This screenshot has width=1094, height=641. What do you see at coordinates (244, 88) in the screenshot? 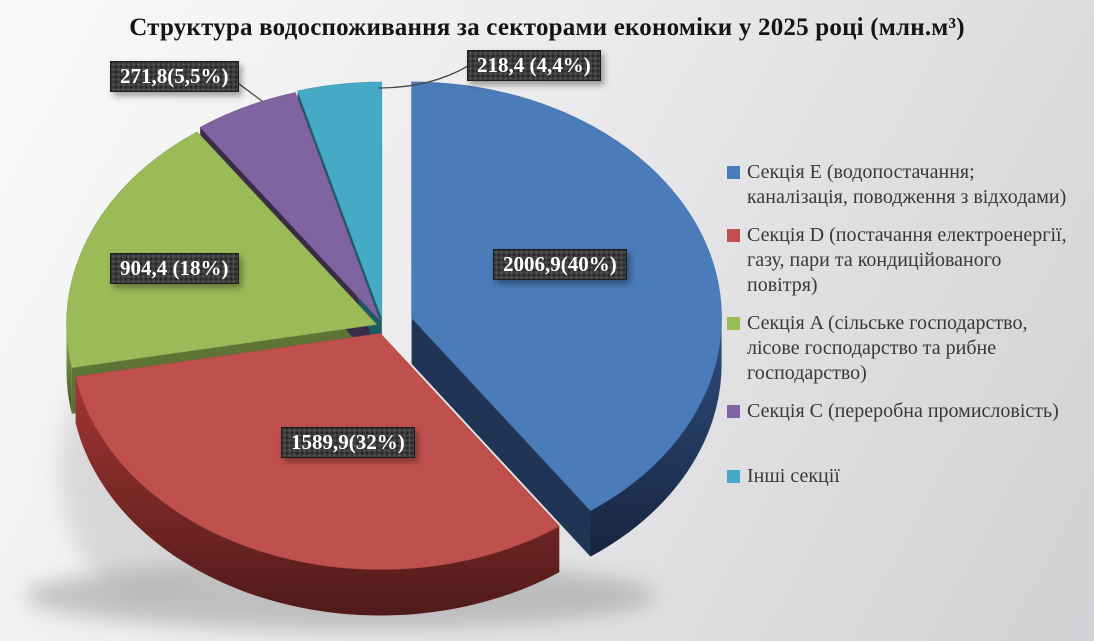
I see `callout-line-section-c` at bounding box center [244, 88].